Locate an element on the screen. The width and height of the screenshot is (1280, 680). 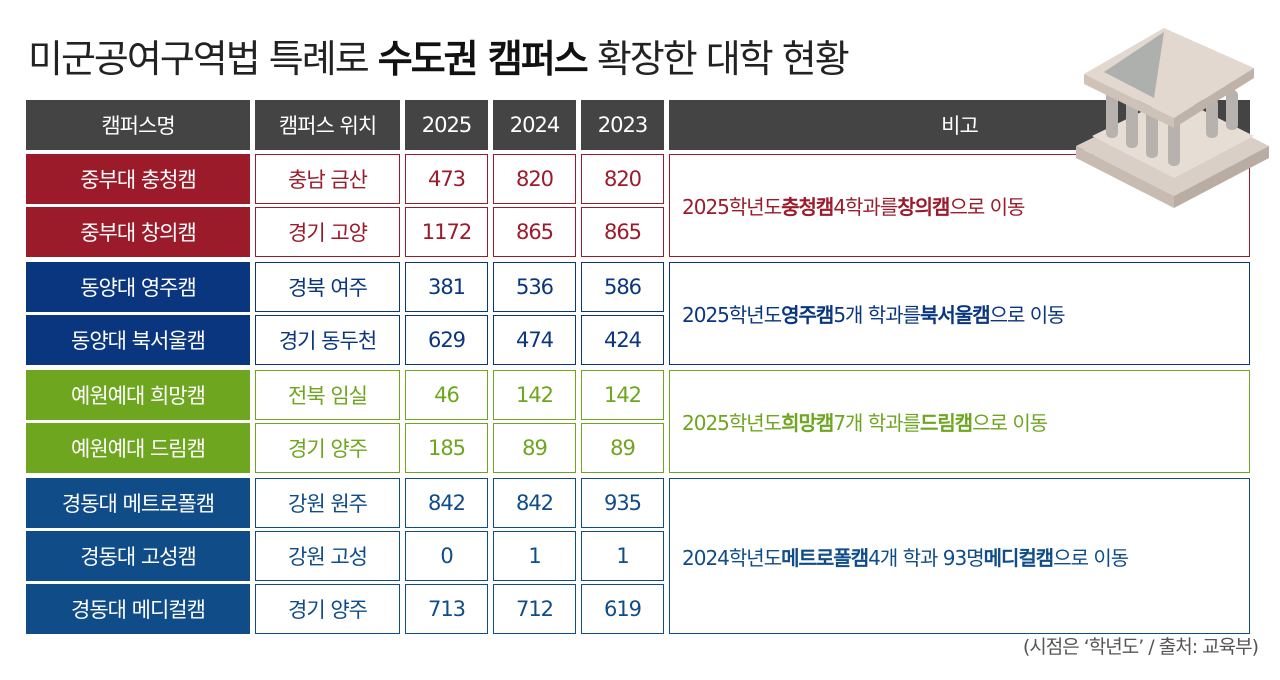
campus-name-cell: 경동대 고성캠 is located at coordinates (138, 556).